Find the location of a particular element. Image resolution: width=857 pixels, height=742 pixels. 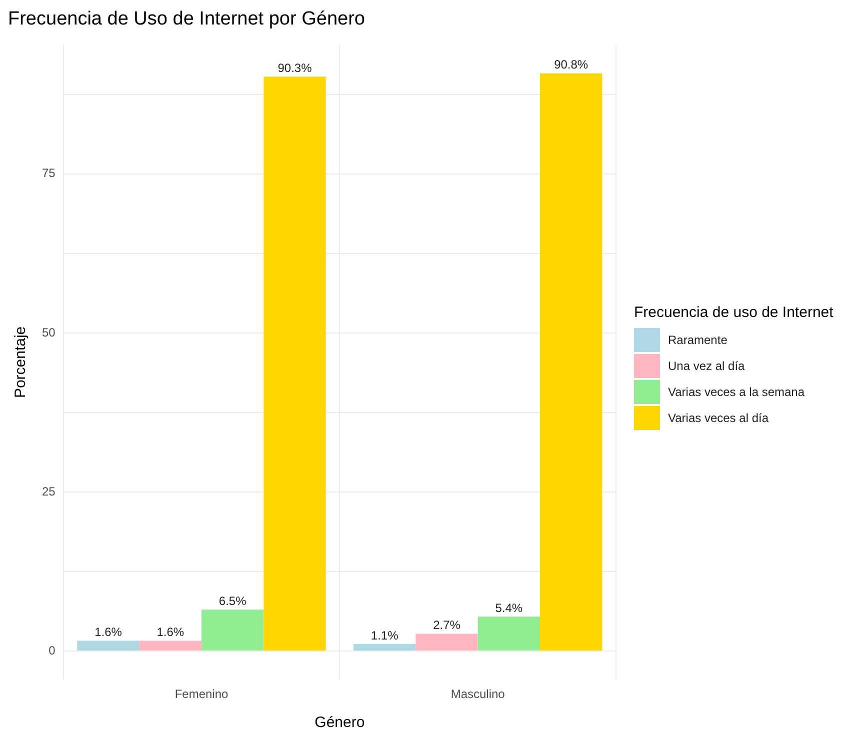

legend-label: Una vez al día is located at coordinates (706, 366).